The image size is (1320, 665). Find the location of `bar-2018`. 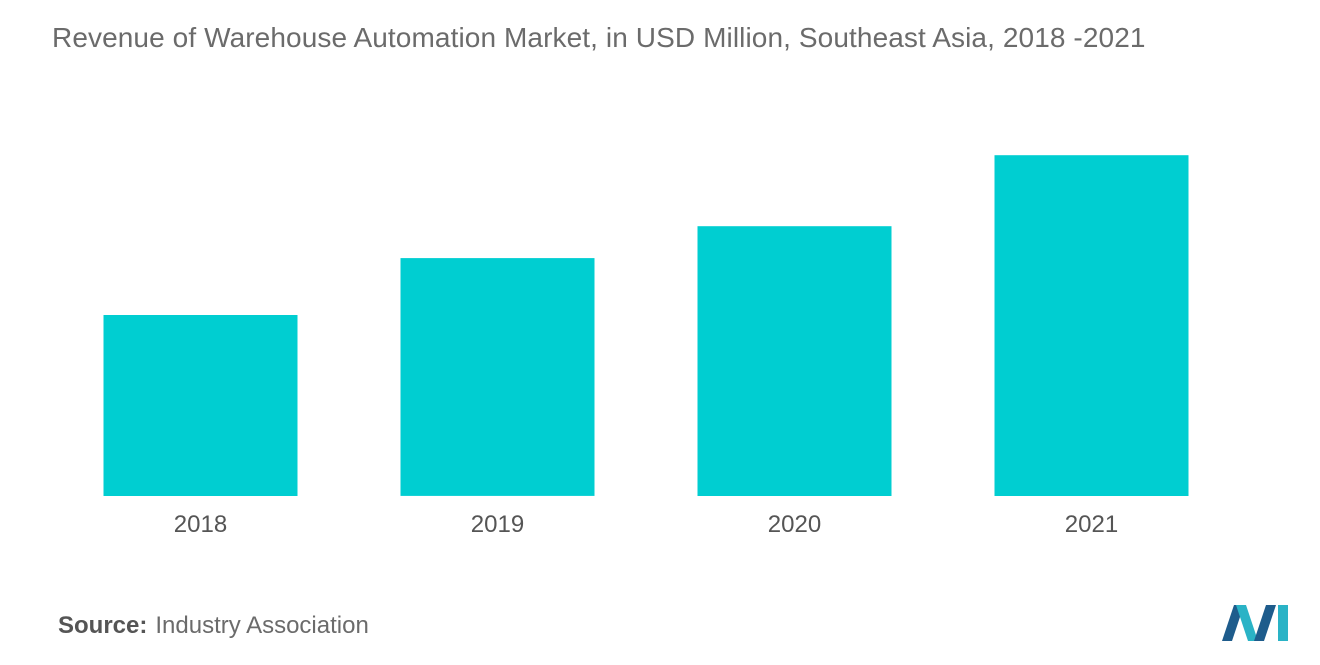

bar-2018 is located at coordinates (200, 405).